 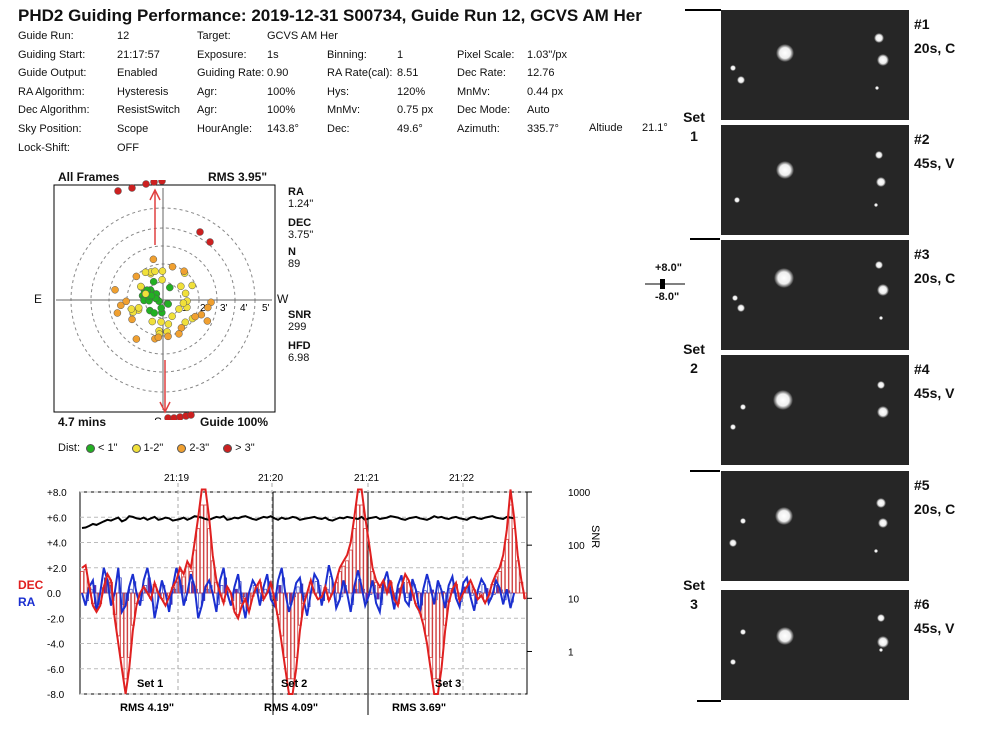 What do you see at coordinates (481, 73) in the screenshot?
I see `info-label: Dec Rate:` at bounding box center [481, 73].